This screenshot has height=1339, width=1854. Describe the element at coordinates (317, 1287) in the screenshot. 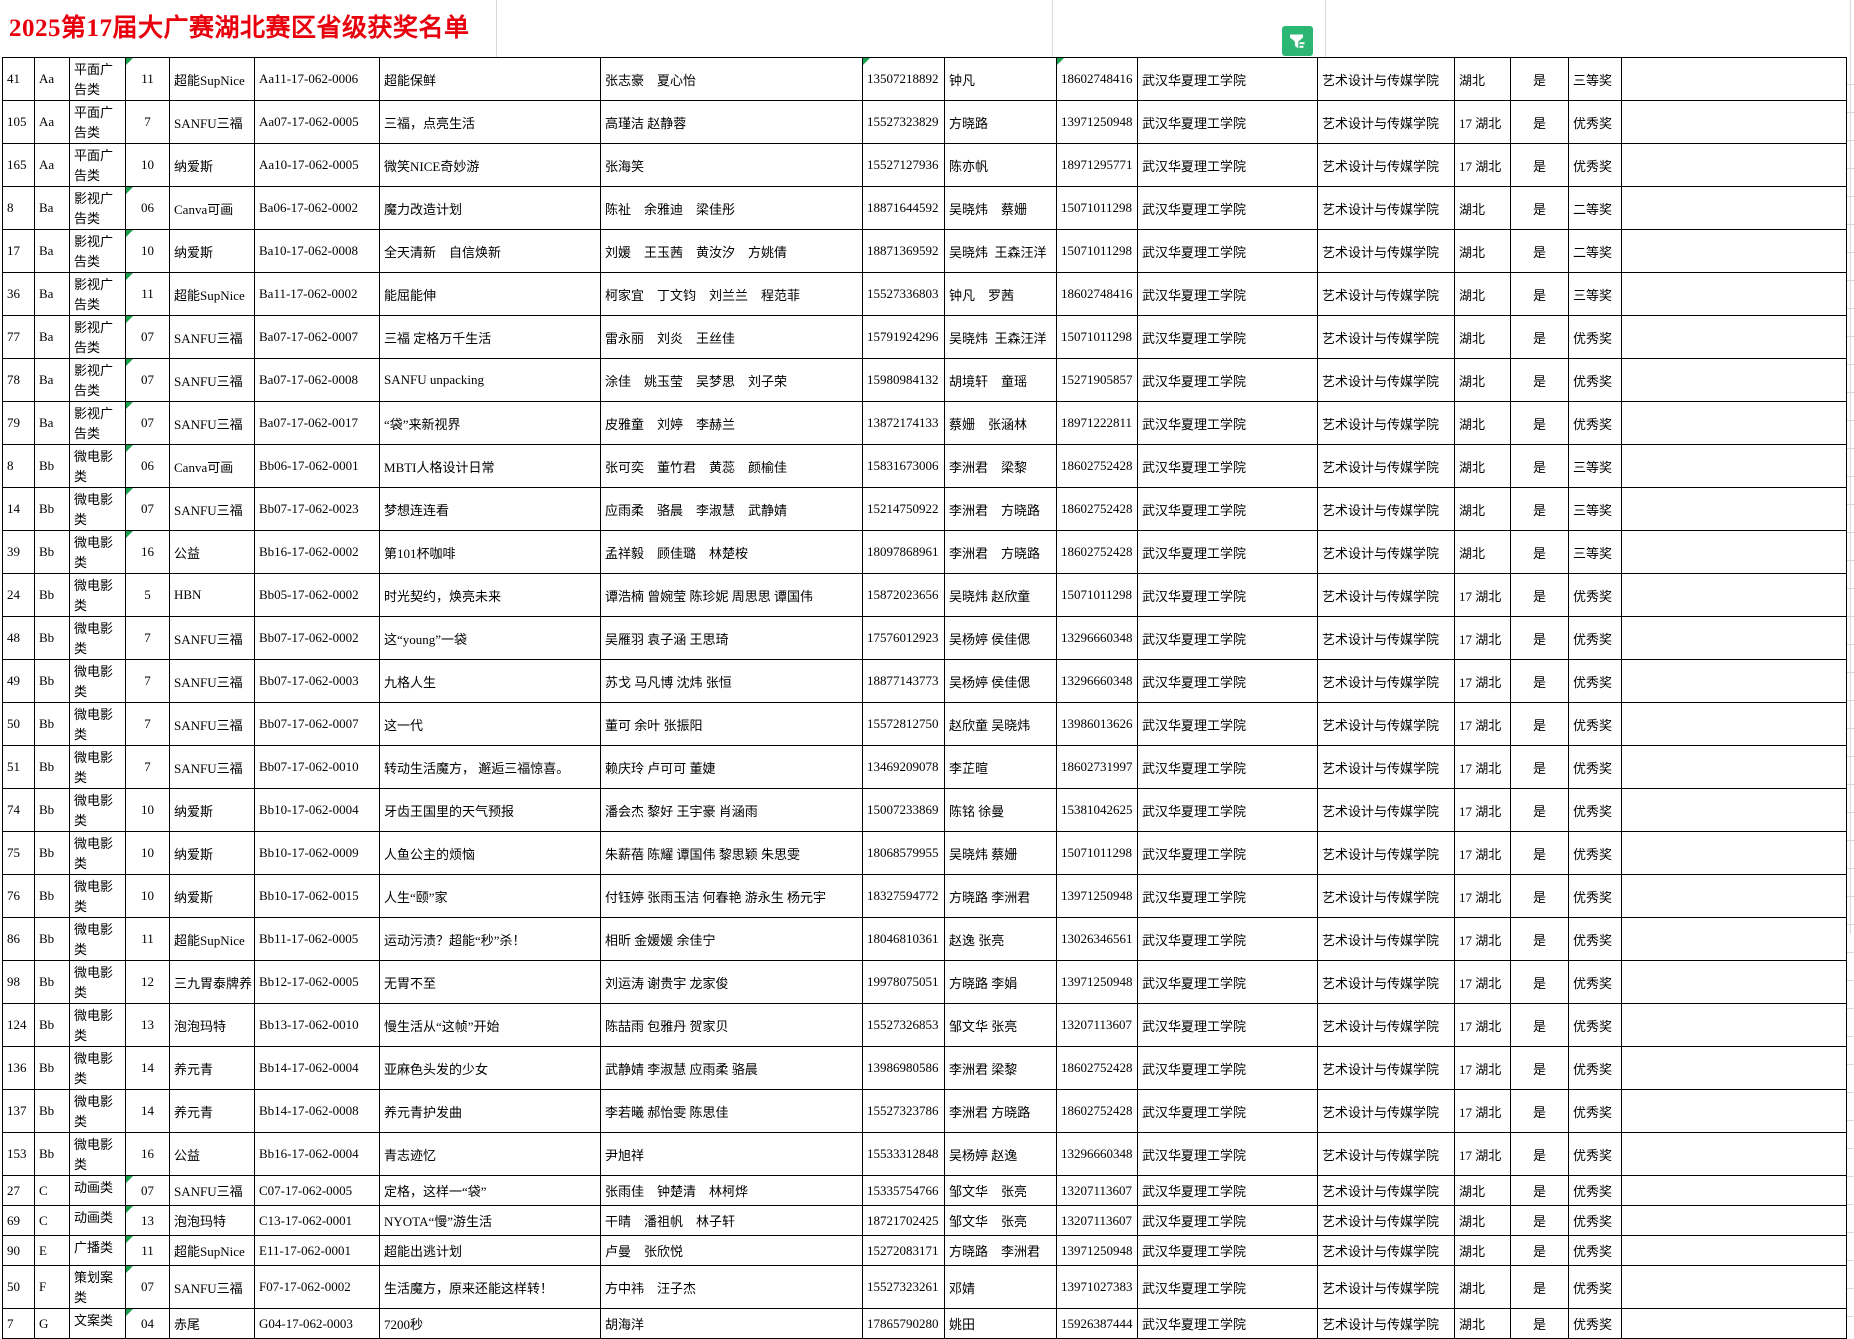

I see `entry-code-cell: F07-17-062-0002` at that location.